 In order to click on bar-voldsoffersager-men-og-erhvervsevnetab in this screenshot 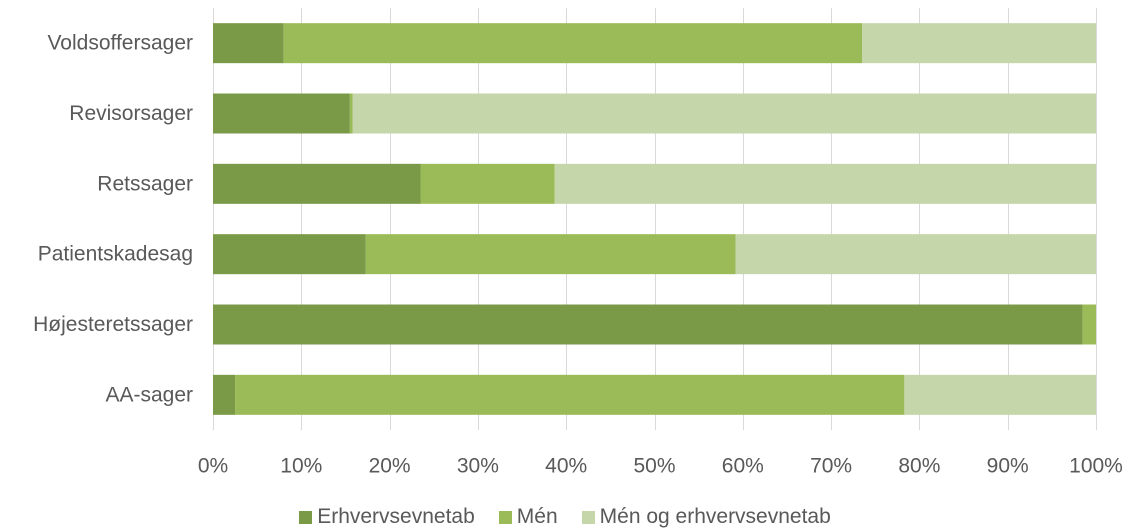, I will do `click(979, 43)`.